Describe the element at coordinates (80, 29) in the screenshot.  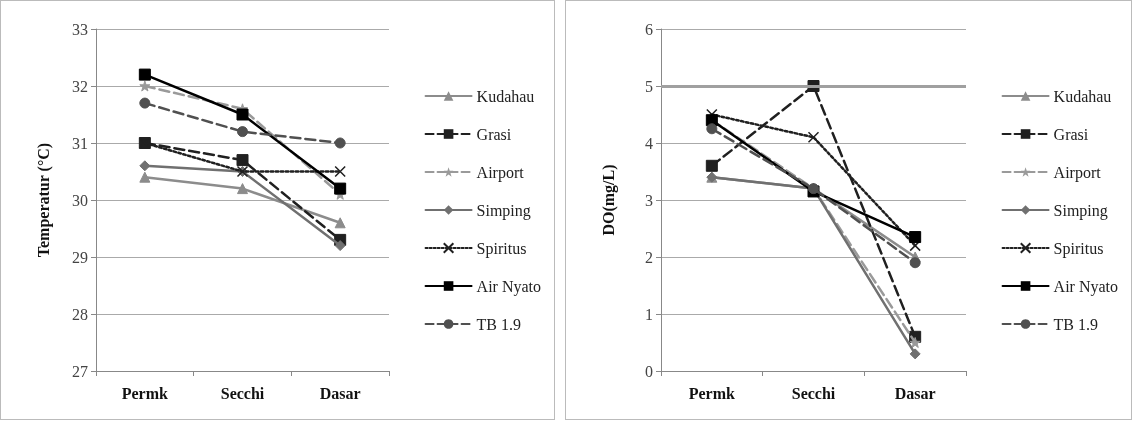
I see `y-tick-label: 33` at that location.